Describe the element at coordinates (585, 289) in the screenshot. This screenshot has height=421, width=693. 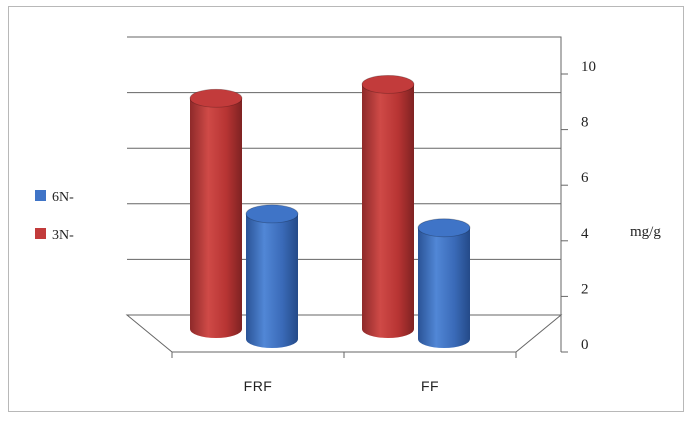
I see `y-tick-label: 2` at that location.